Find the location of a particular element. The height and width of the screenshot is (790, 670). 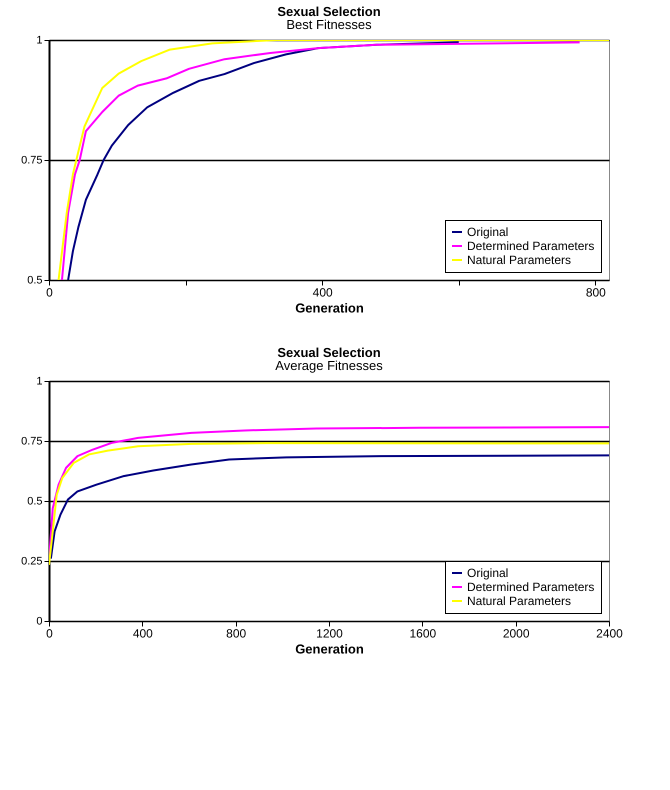

x-tick-label: 1600 is located at coordinates (423, 633).